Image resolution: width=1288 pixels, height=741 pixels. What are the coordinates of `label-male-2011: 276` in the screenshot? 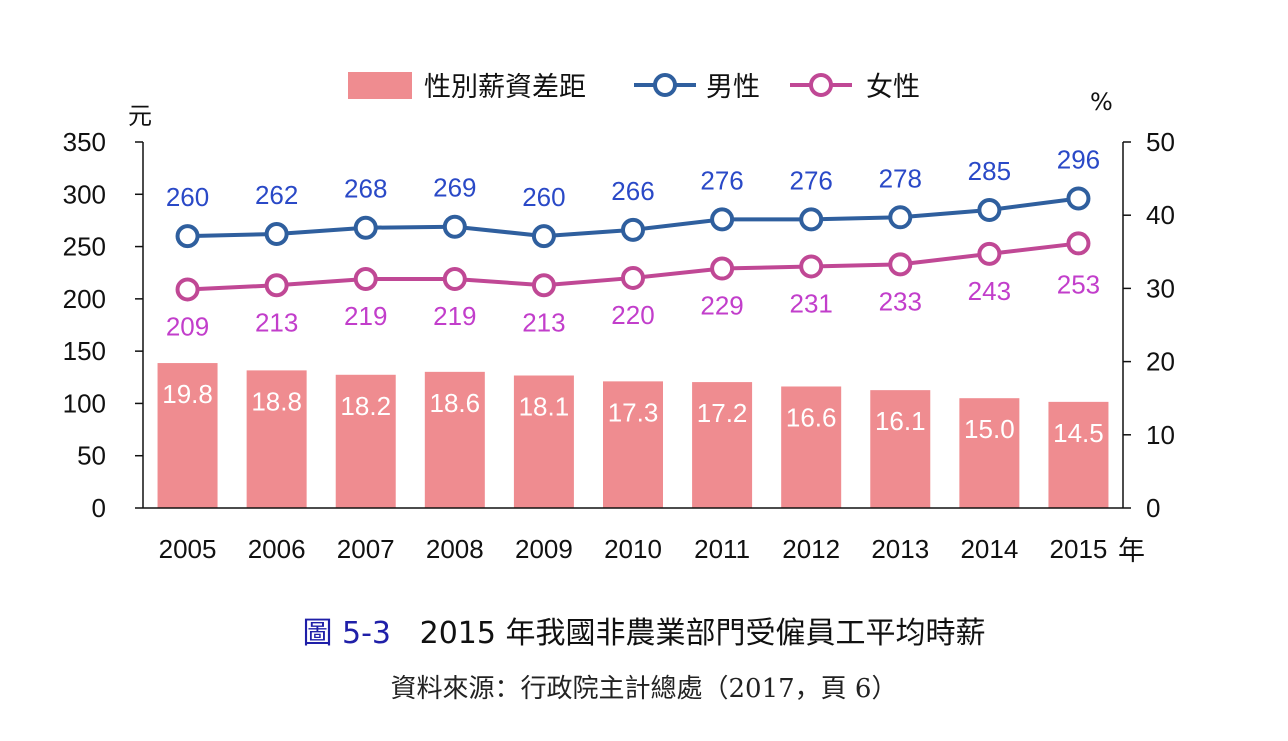 It's located at (721, 180).